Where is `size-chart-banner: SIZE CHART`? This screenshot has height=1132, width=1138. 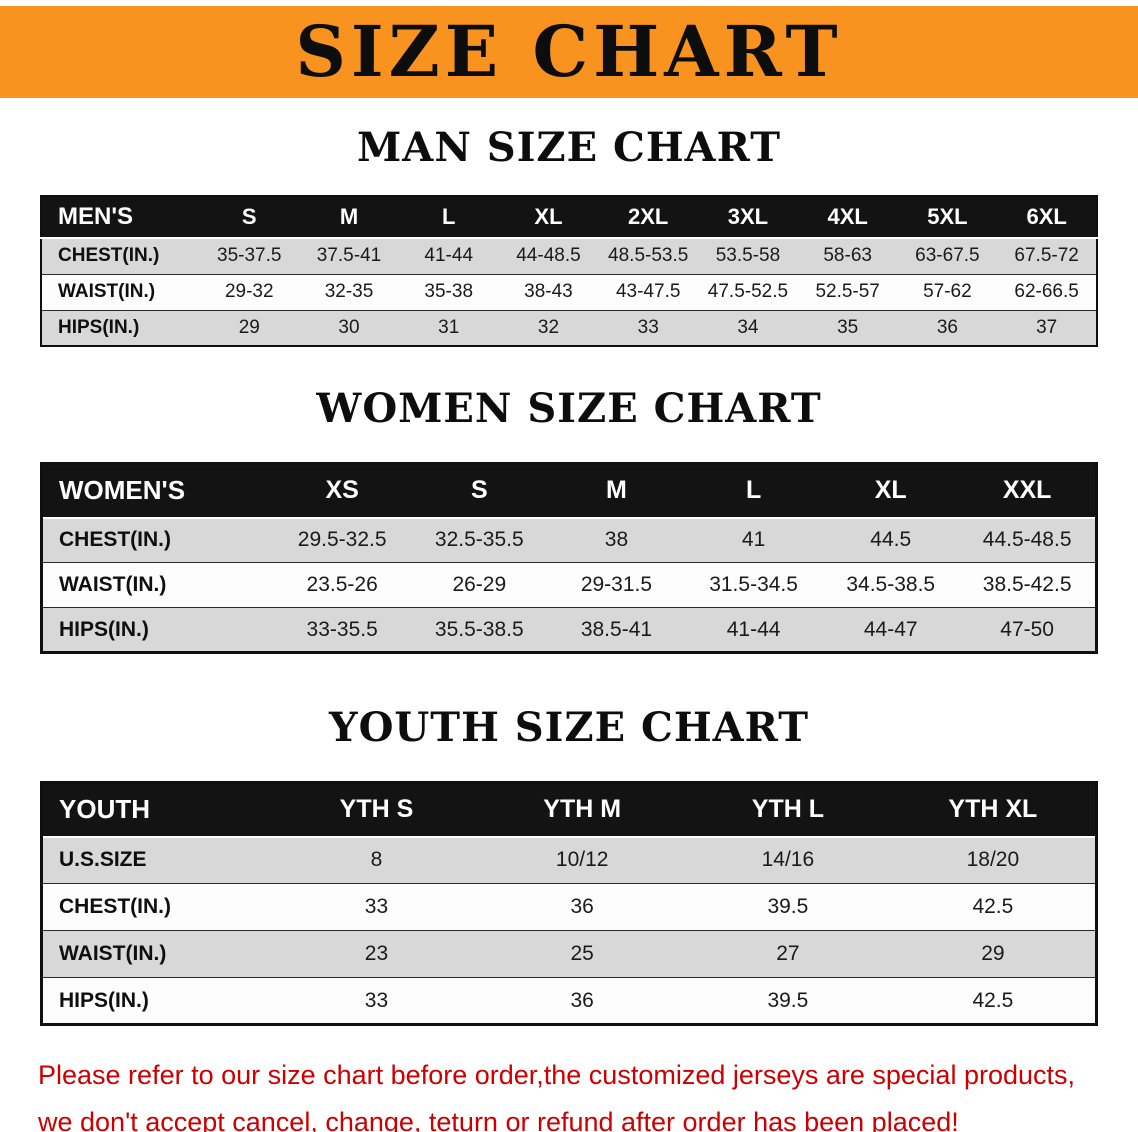 size-chart-banner: SIZE CHART is located at coordinates (569, 52).